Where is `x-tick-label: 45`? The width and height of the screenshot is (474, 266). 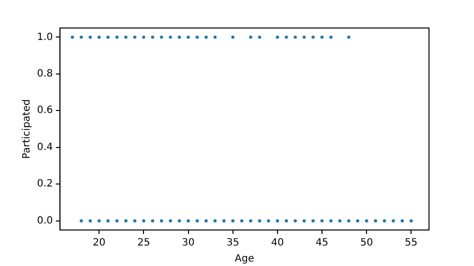
x-tick-label: 45 is located at coordinates (322, 243).